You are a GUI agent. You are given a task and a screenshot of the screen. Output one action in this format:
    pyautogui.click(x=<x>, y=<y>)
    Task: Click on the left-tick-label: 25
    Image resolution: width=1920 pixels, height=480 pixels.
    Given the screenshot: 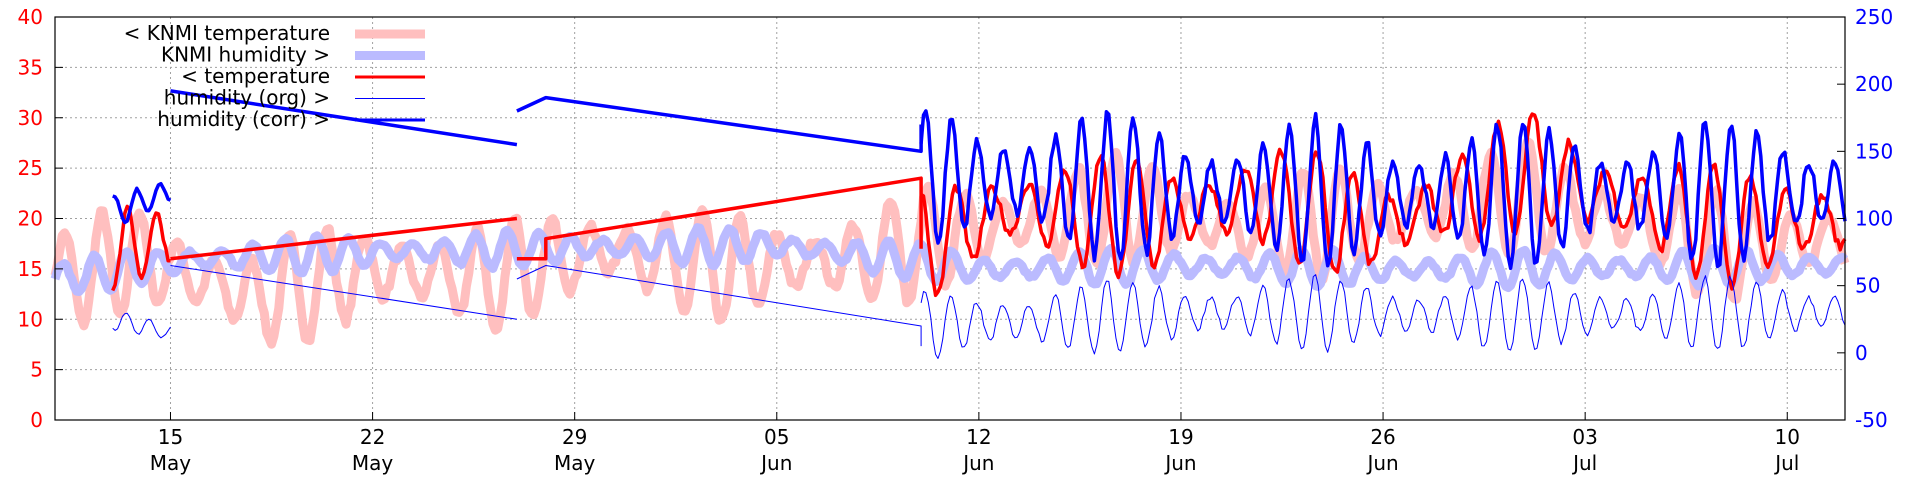 What is the action you would take?
    pyautogui.click(x=30, y=168)
    